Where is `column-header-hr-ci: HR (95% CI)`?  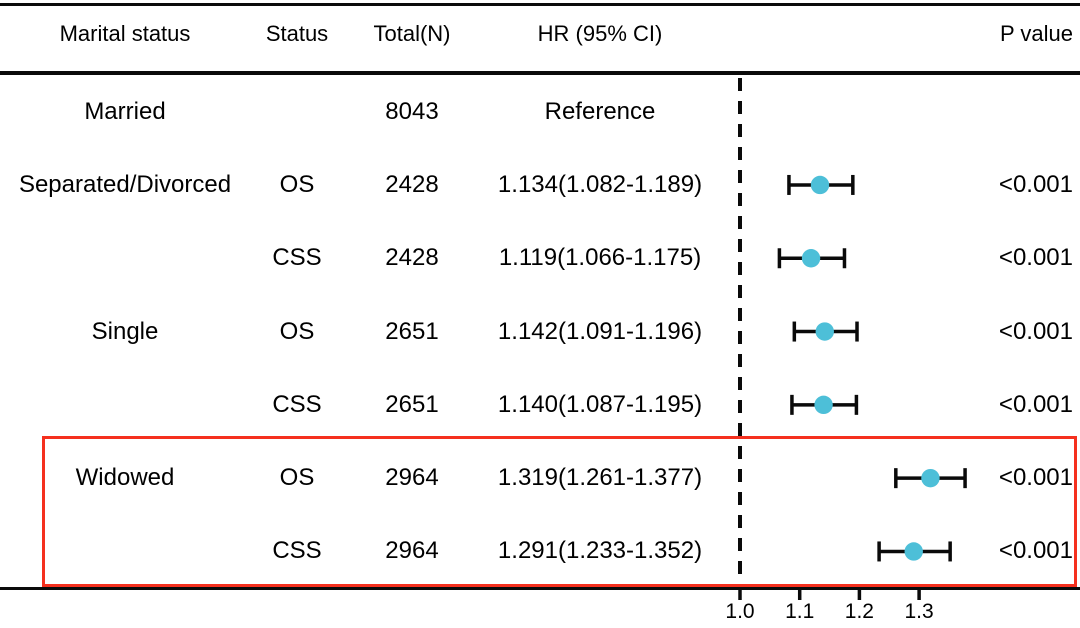
column-header-hr-ci: HR (95% CI) is located at coordinates (600, 33).